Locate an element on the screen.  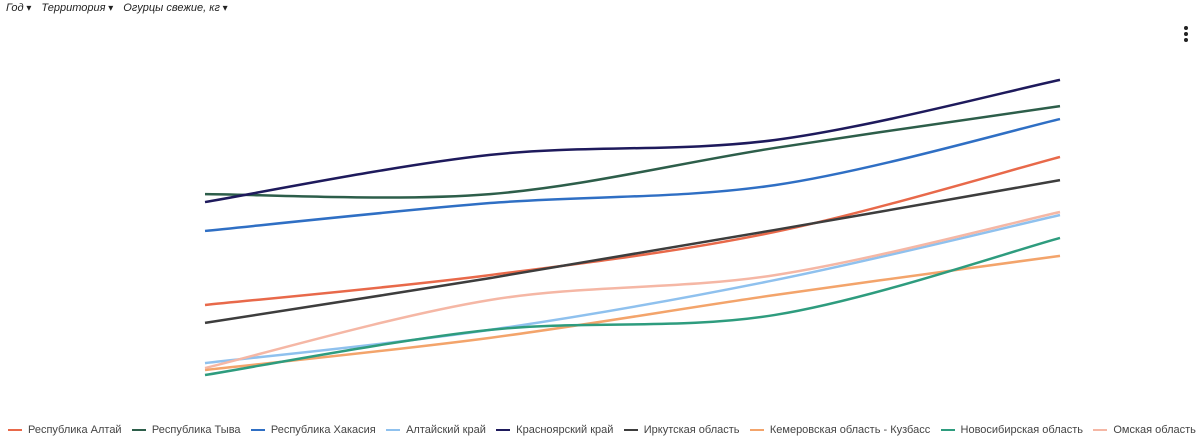
legend-item: Красноярский край is located at coordinates (554, 430).